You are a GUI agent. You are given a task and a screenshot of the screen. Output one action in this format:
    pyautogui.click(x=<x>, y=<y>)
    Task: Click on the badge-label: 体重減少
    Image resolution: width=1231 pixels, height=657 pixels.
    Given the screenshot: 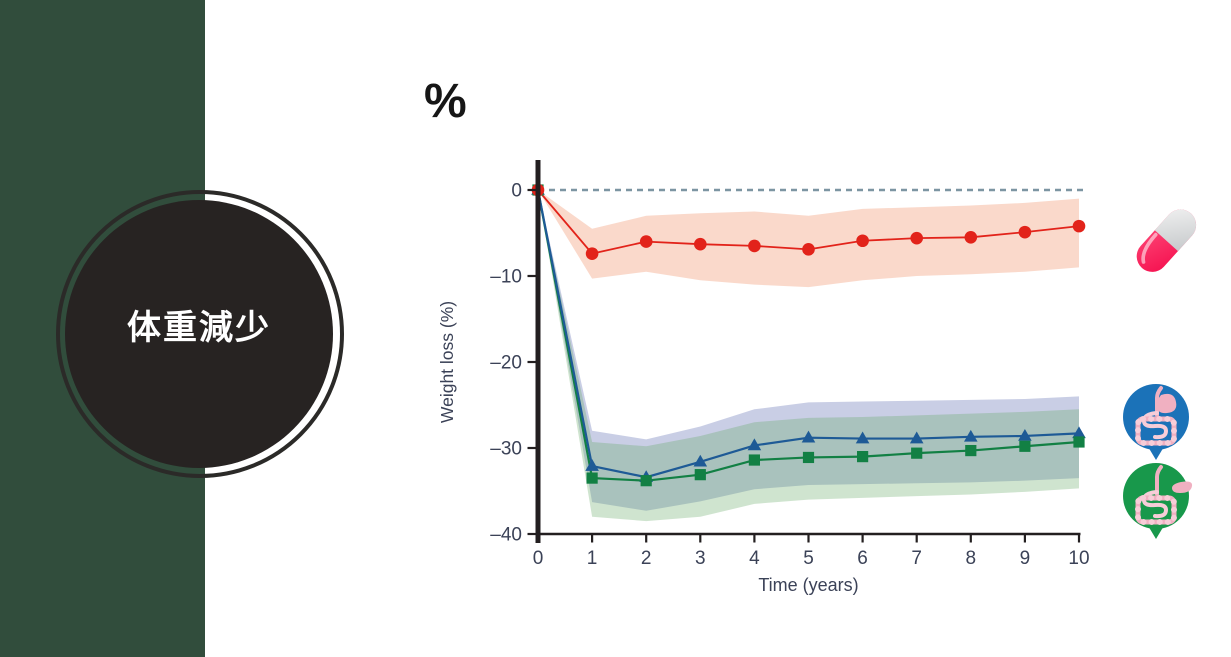 What is the action you would take?
    pyautogui.click(x=199, y=327)
    